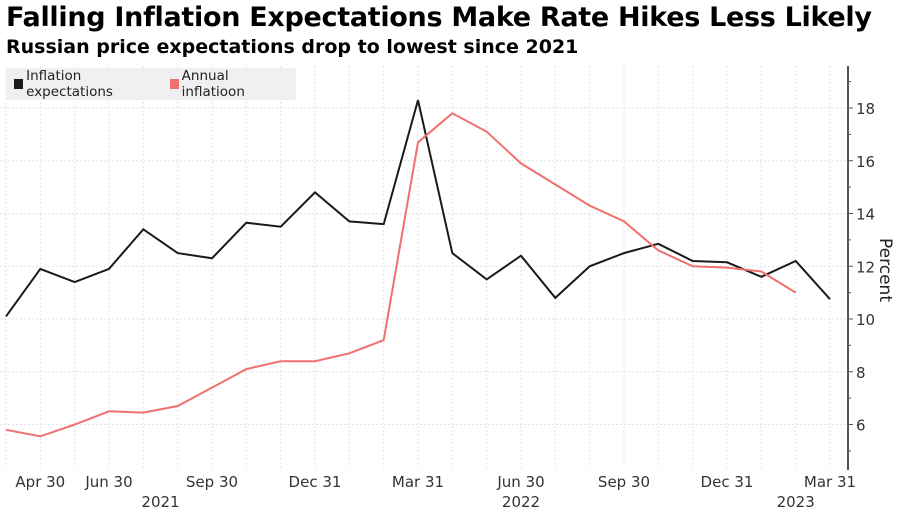 This screenshot has height=510, width=900. Describe the element at coordinates (796, 501) in the screenshot. I see `x-year-label: 2023` at that location.